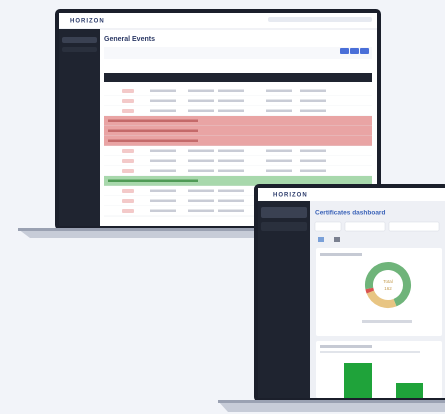 The image size is (445, 414). Describe the element at coordinates (351, 194) in the screenshot. I see `top-bar` at that location.